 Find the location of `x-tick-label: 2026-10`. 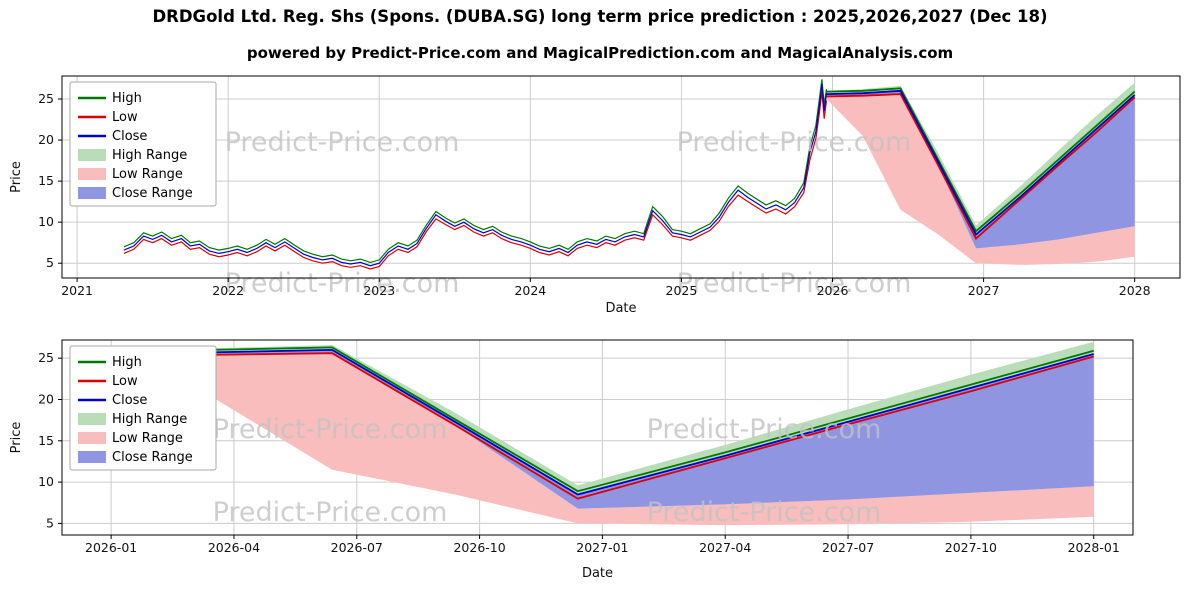

x-tick-label: 2026-10 is located at coordinates (479, 547).